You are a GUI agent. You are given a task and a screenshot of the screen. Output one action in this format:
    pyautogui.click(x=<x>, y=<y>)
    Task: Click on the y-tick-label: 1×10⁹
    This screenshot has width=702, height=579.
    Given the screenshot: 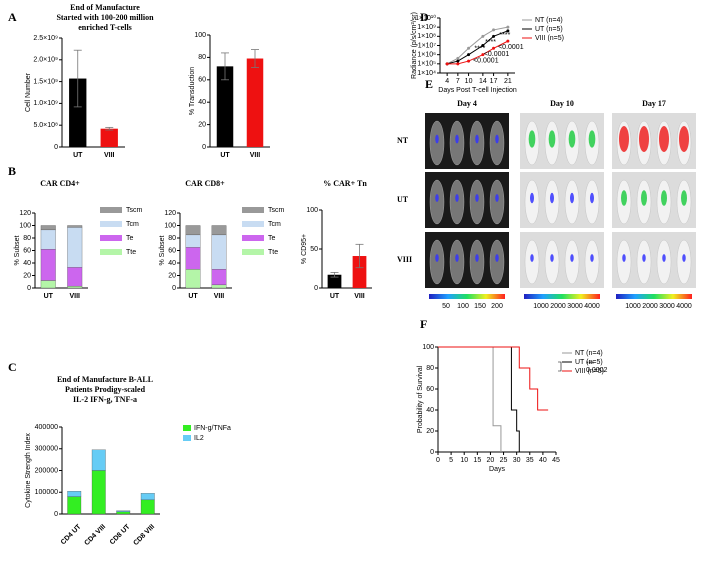 What is the action you would take?
    pyautogui.click(x=426, y=27)
    